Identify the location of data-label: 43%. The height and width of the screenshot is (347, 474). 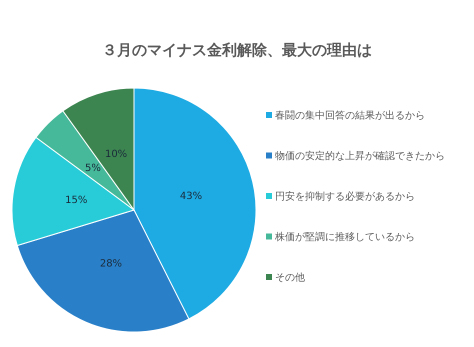
(191, 196).